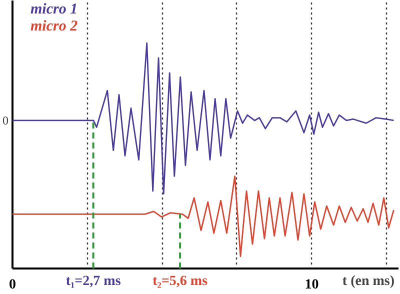  Describe the element at coordinates (368, 281) in the screenshot. I see `x-axis-title: t (en ms)` at that location.